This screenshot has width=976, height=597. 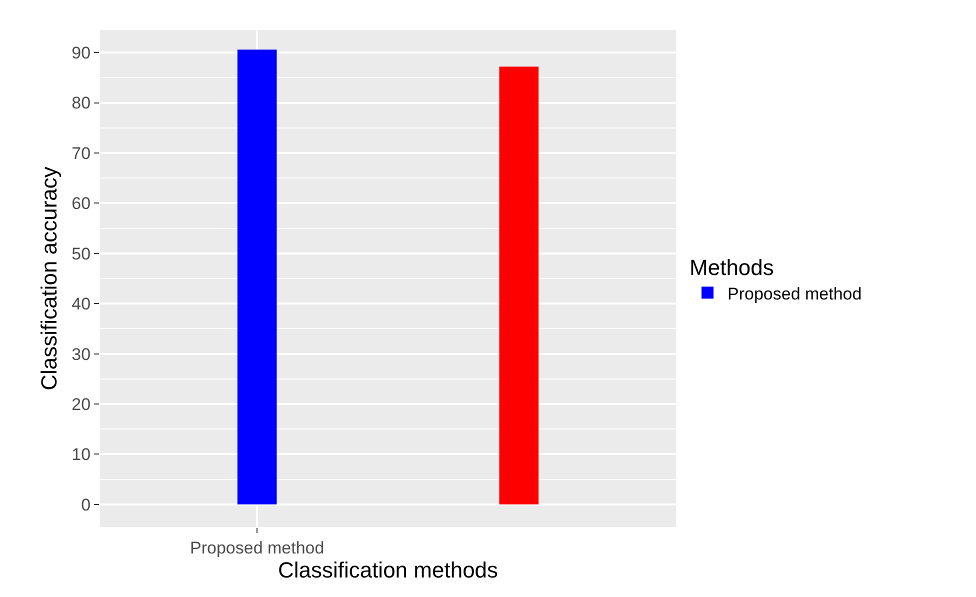 I want to click on x-axis-title: Classification methods, so click(x=388, y=569).